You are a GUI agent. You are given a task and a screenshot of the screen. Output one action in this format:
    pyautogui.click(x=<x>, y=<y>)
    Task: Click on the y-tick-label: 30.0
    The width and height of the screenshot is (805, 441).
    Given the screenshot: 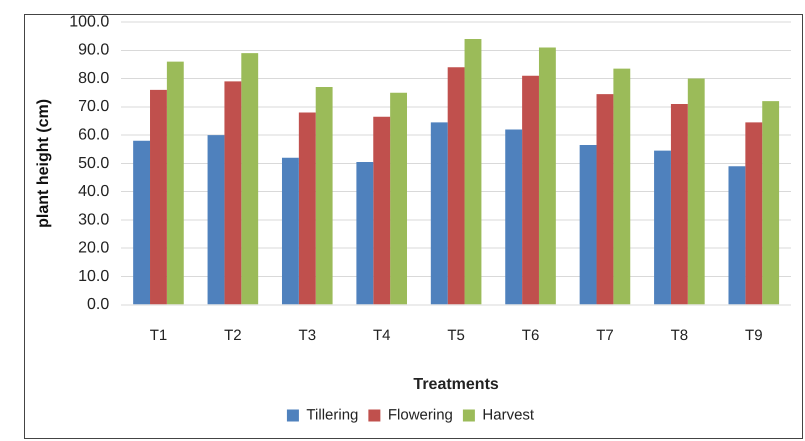 What is the action you would take?
    pyautogui.click(x=94, y=219)
    